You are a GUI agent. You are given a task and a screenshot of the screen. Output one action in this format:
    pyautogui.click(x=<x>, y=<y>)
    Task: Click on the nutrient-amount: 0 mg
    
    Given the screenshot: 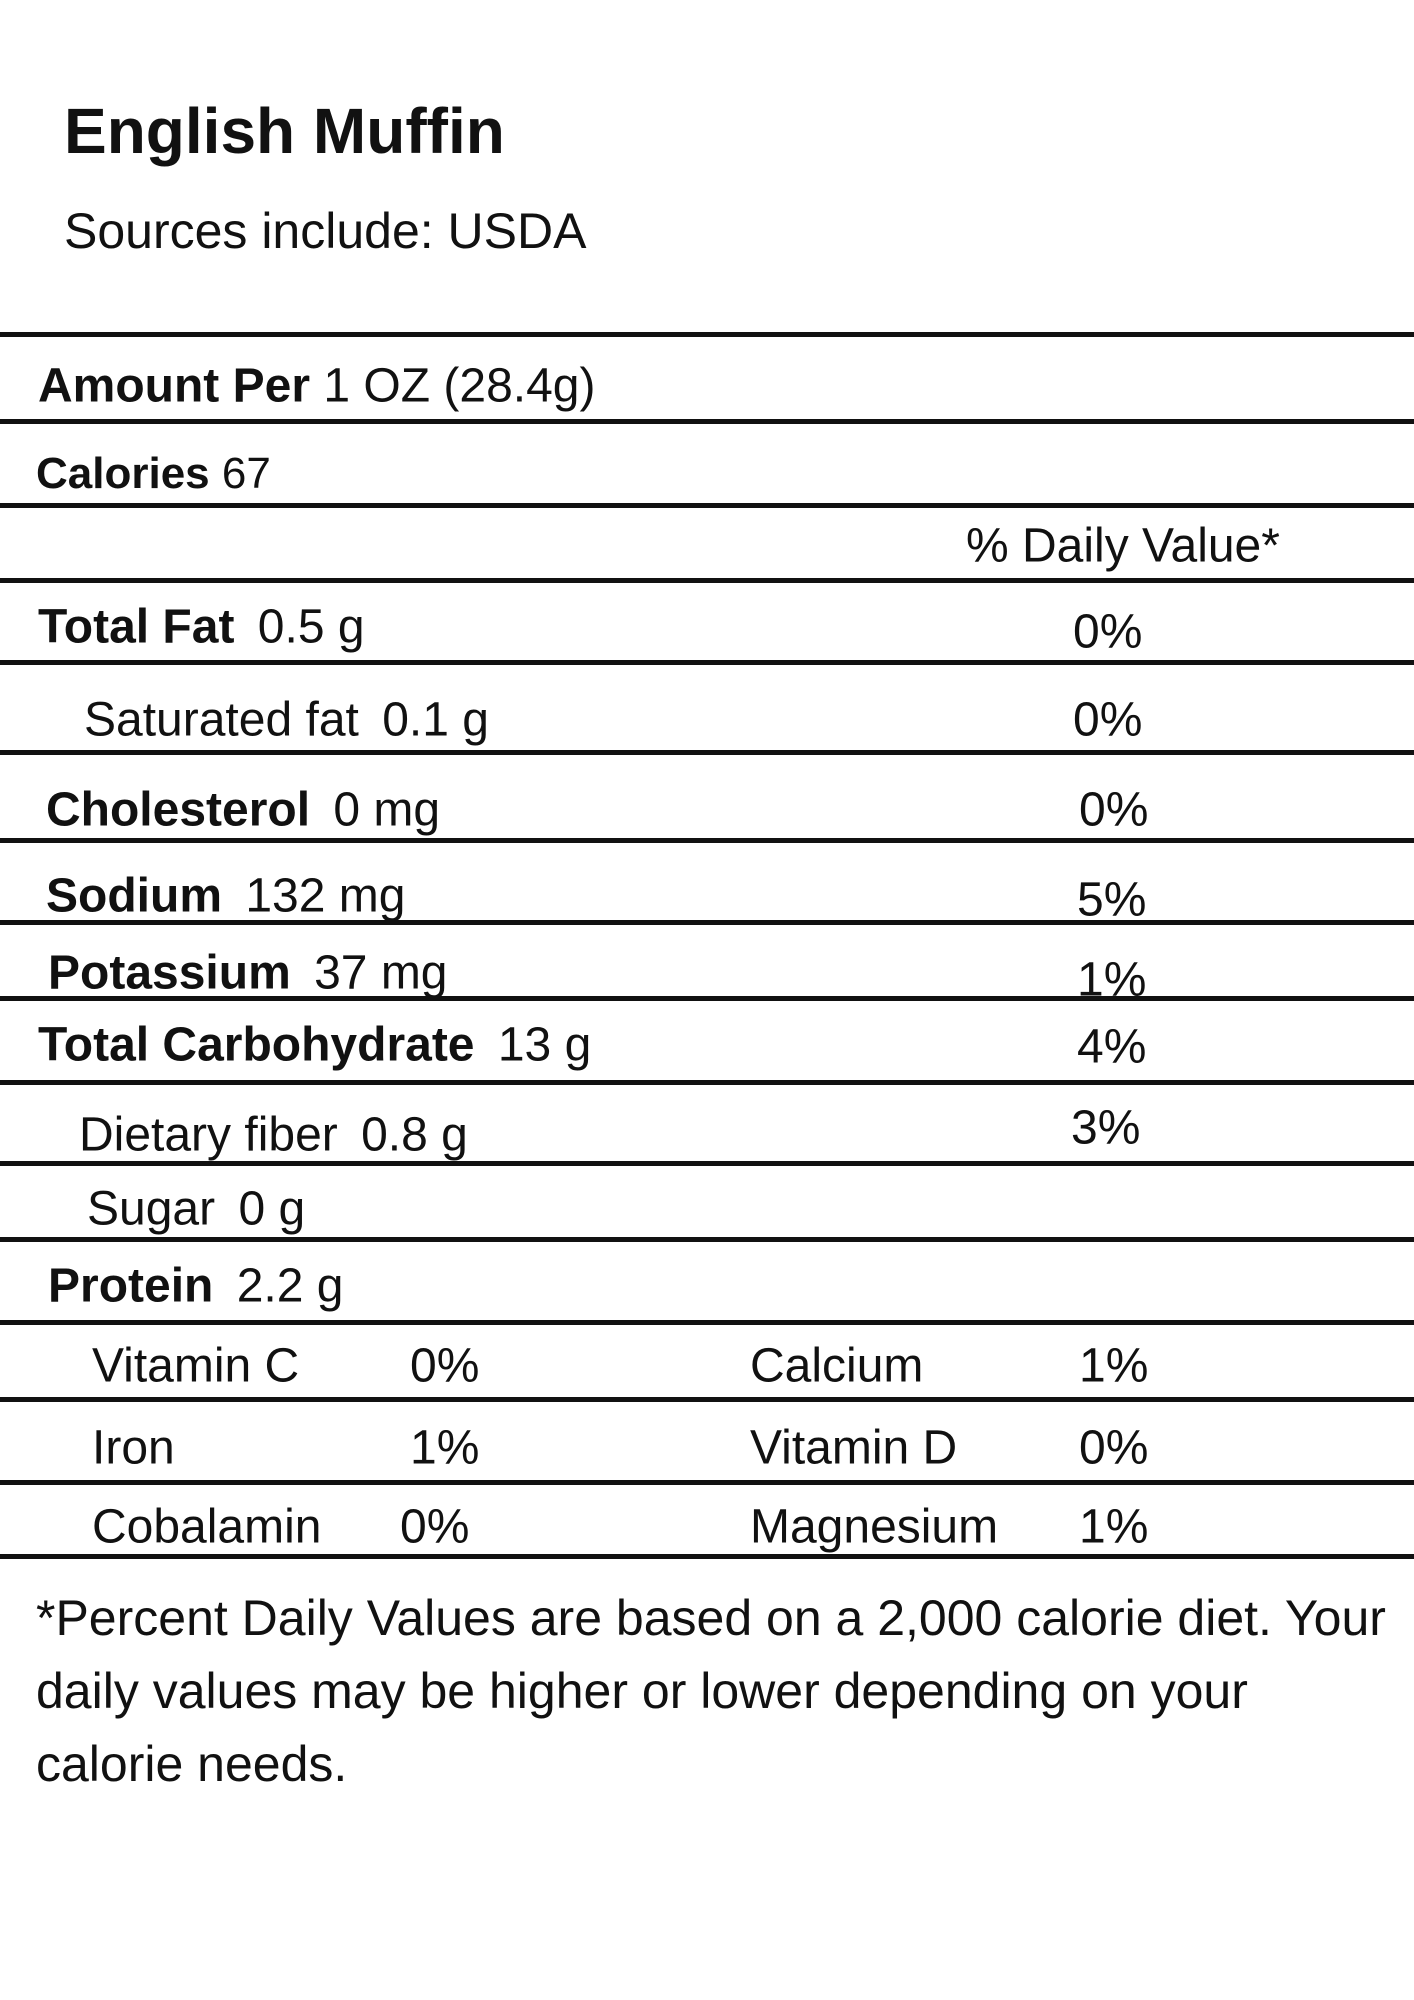 What is the action you would take?
    pyautogui.click(x=387, y=810)
    